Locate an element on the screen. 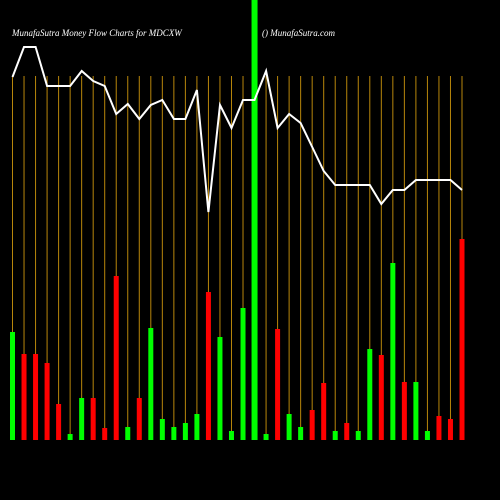  highlight-line is located at coordinates (254, 220).